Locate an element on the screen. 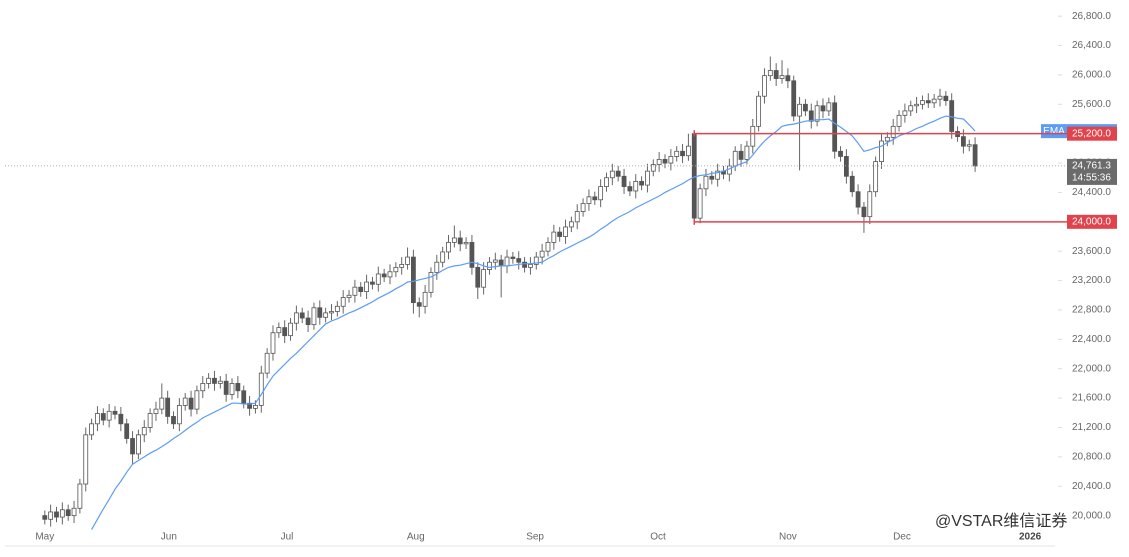  x-tick-label: May is located at coordinates (44, 537).